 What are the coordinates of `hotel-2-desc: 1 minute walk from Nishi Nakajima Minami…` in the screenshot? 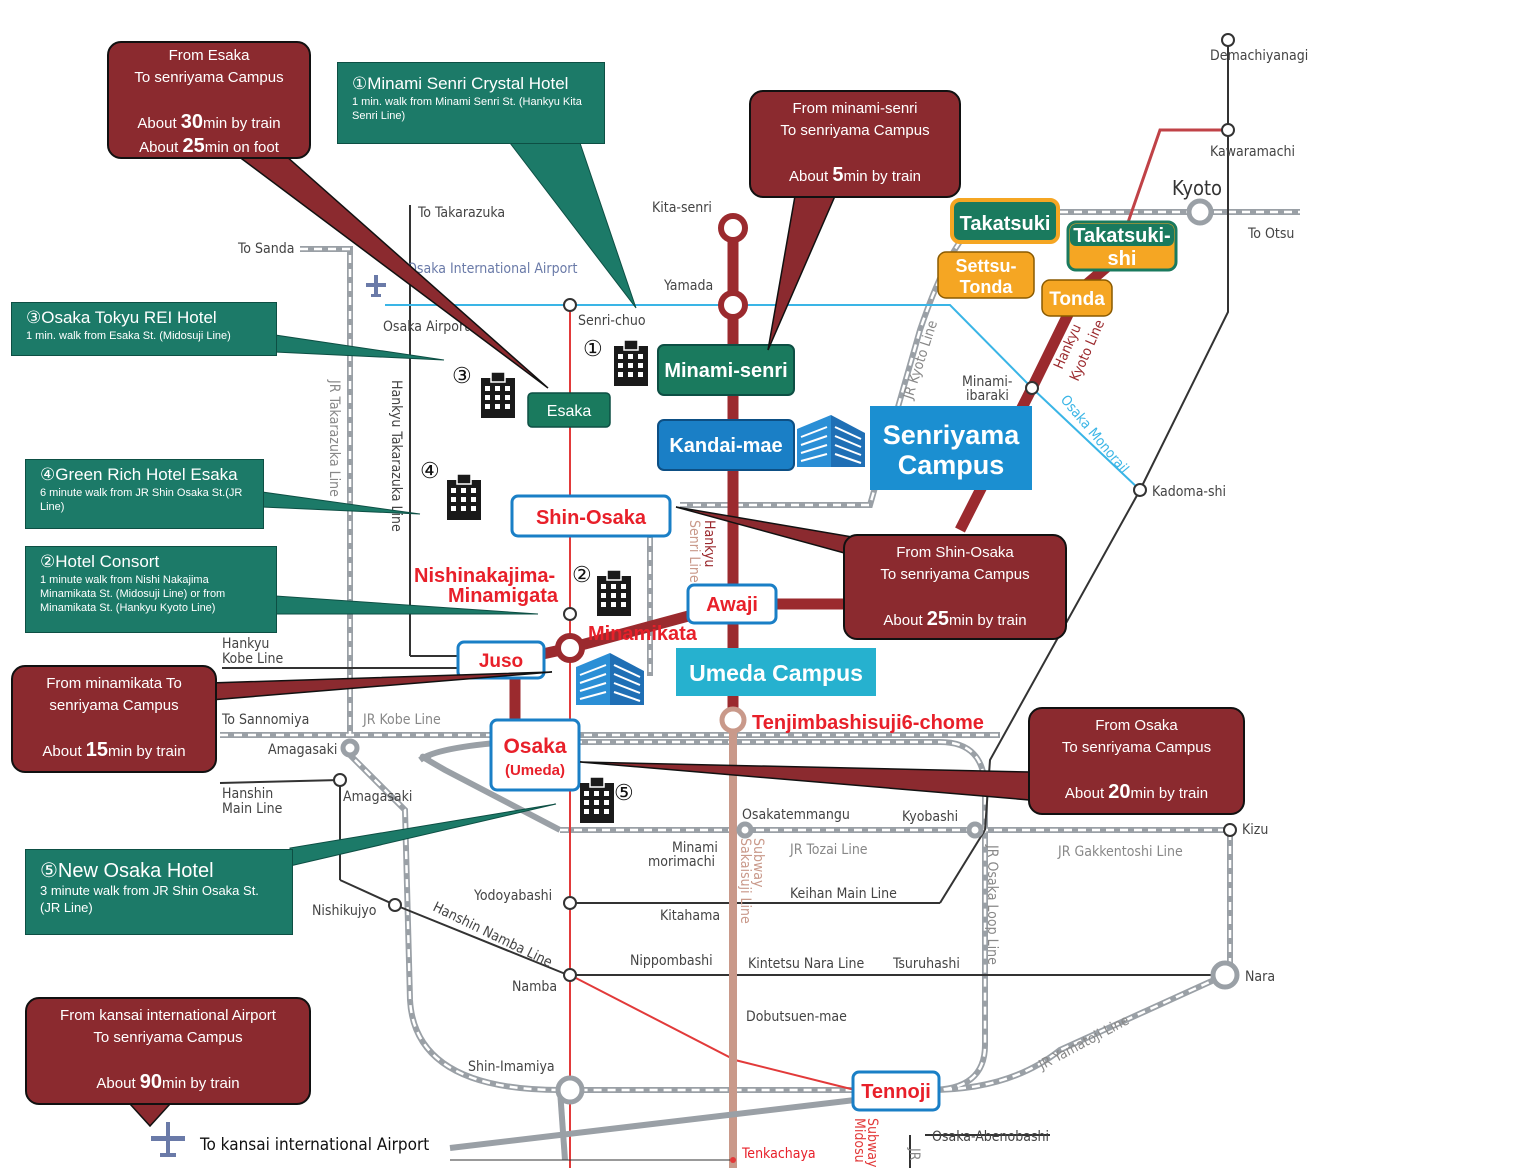 It's located at (133, 594).